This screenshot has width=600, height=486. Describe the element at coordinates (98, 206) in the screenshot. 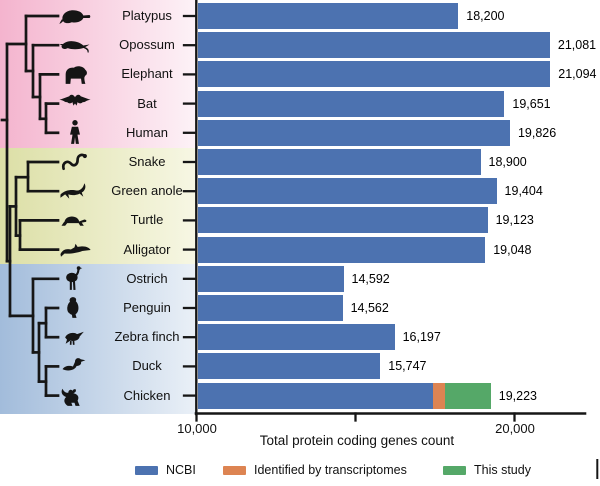

I see `reptile-group-background` at that location.